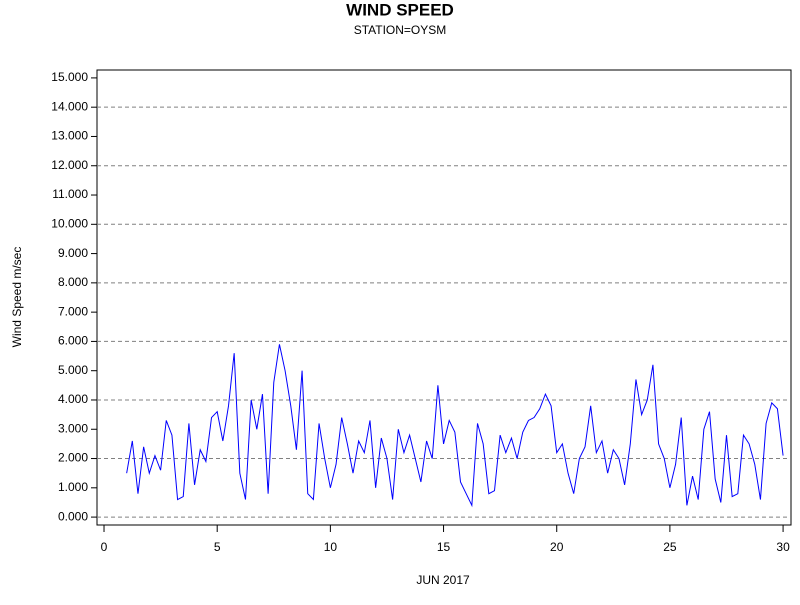 This screenshot has width=800, height=605. I want to click on y-tick-label: 13.000, so click(69, 136).